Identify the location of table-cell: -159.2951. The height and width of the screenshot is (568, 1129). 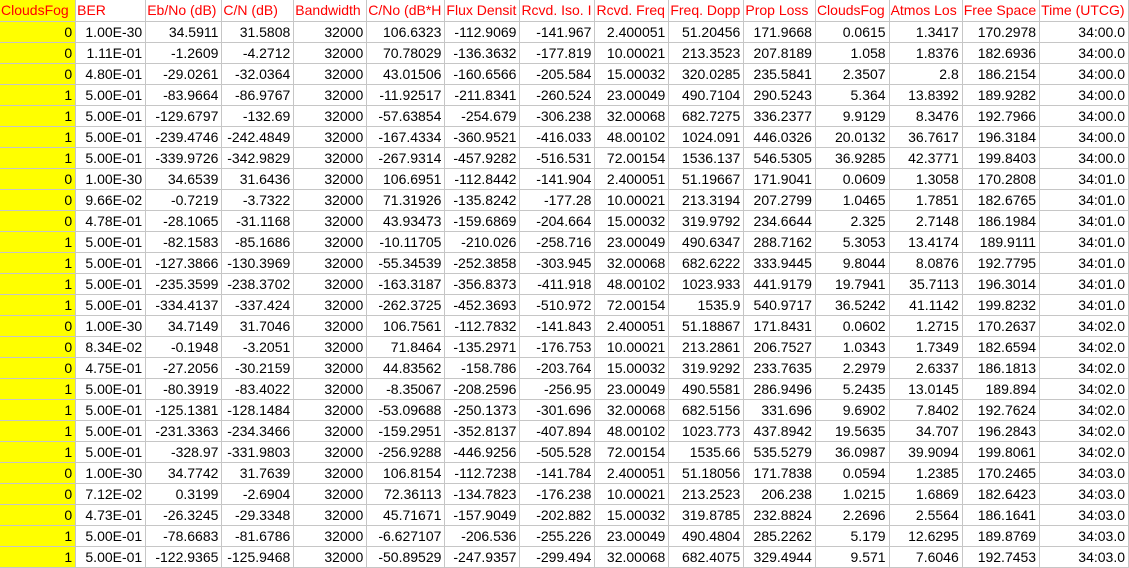
(406, 431).